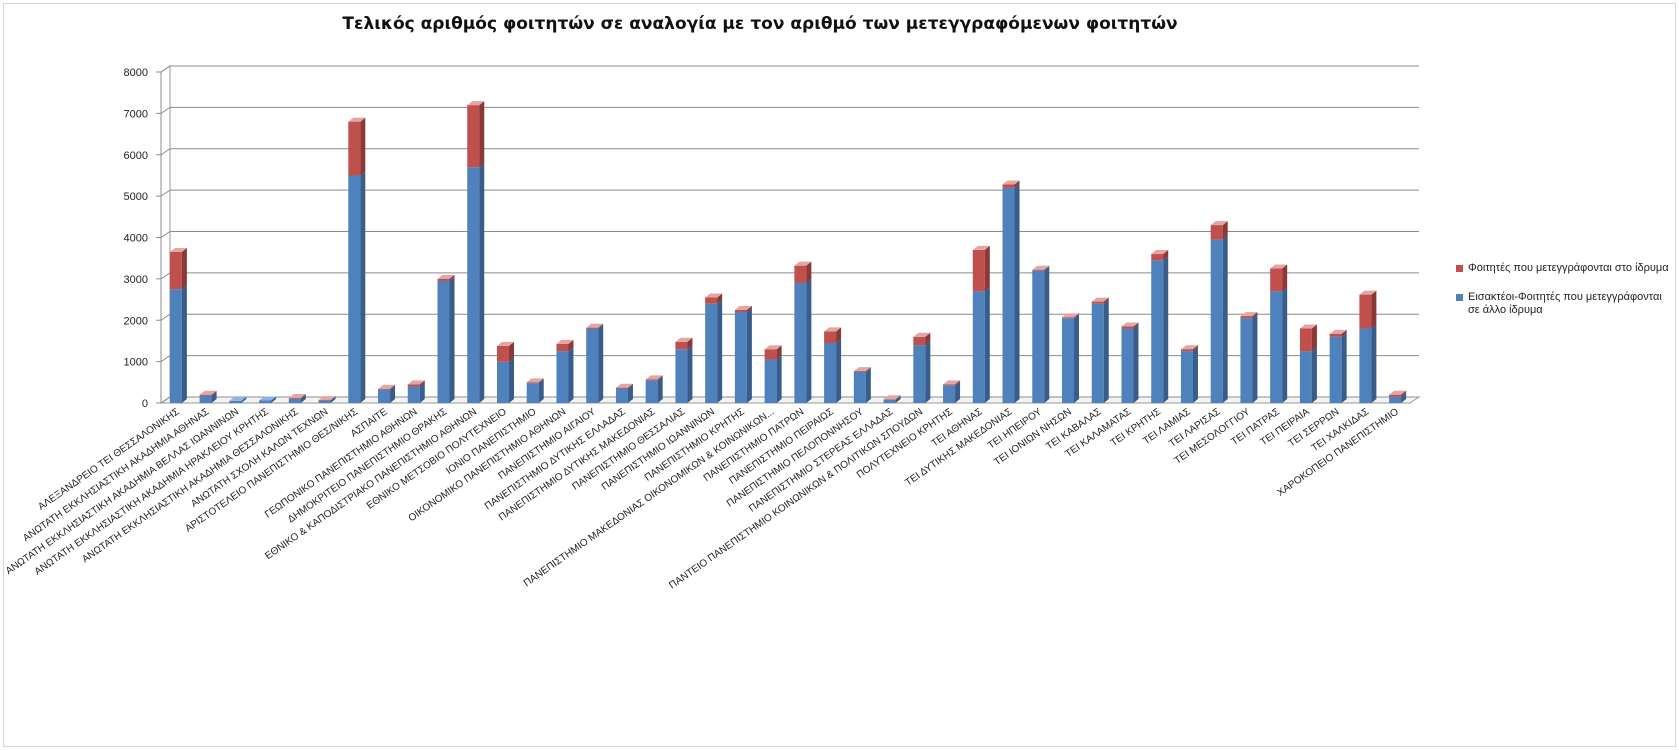 This screenshot has height=750, width=1679. Describe the element at coordinates (136, 197) in the screenshot. I see `y-tick-label: 5000` at that location.